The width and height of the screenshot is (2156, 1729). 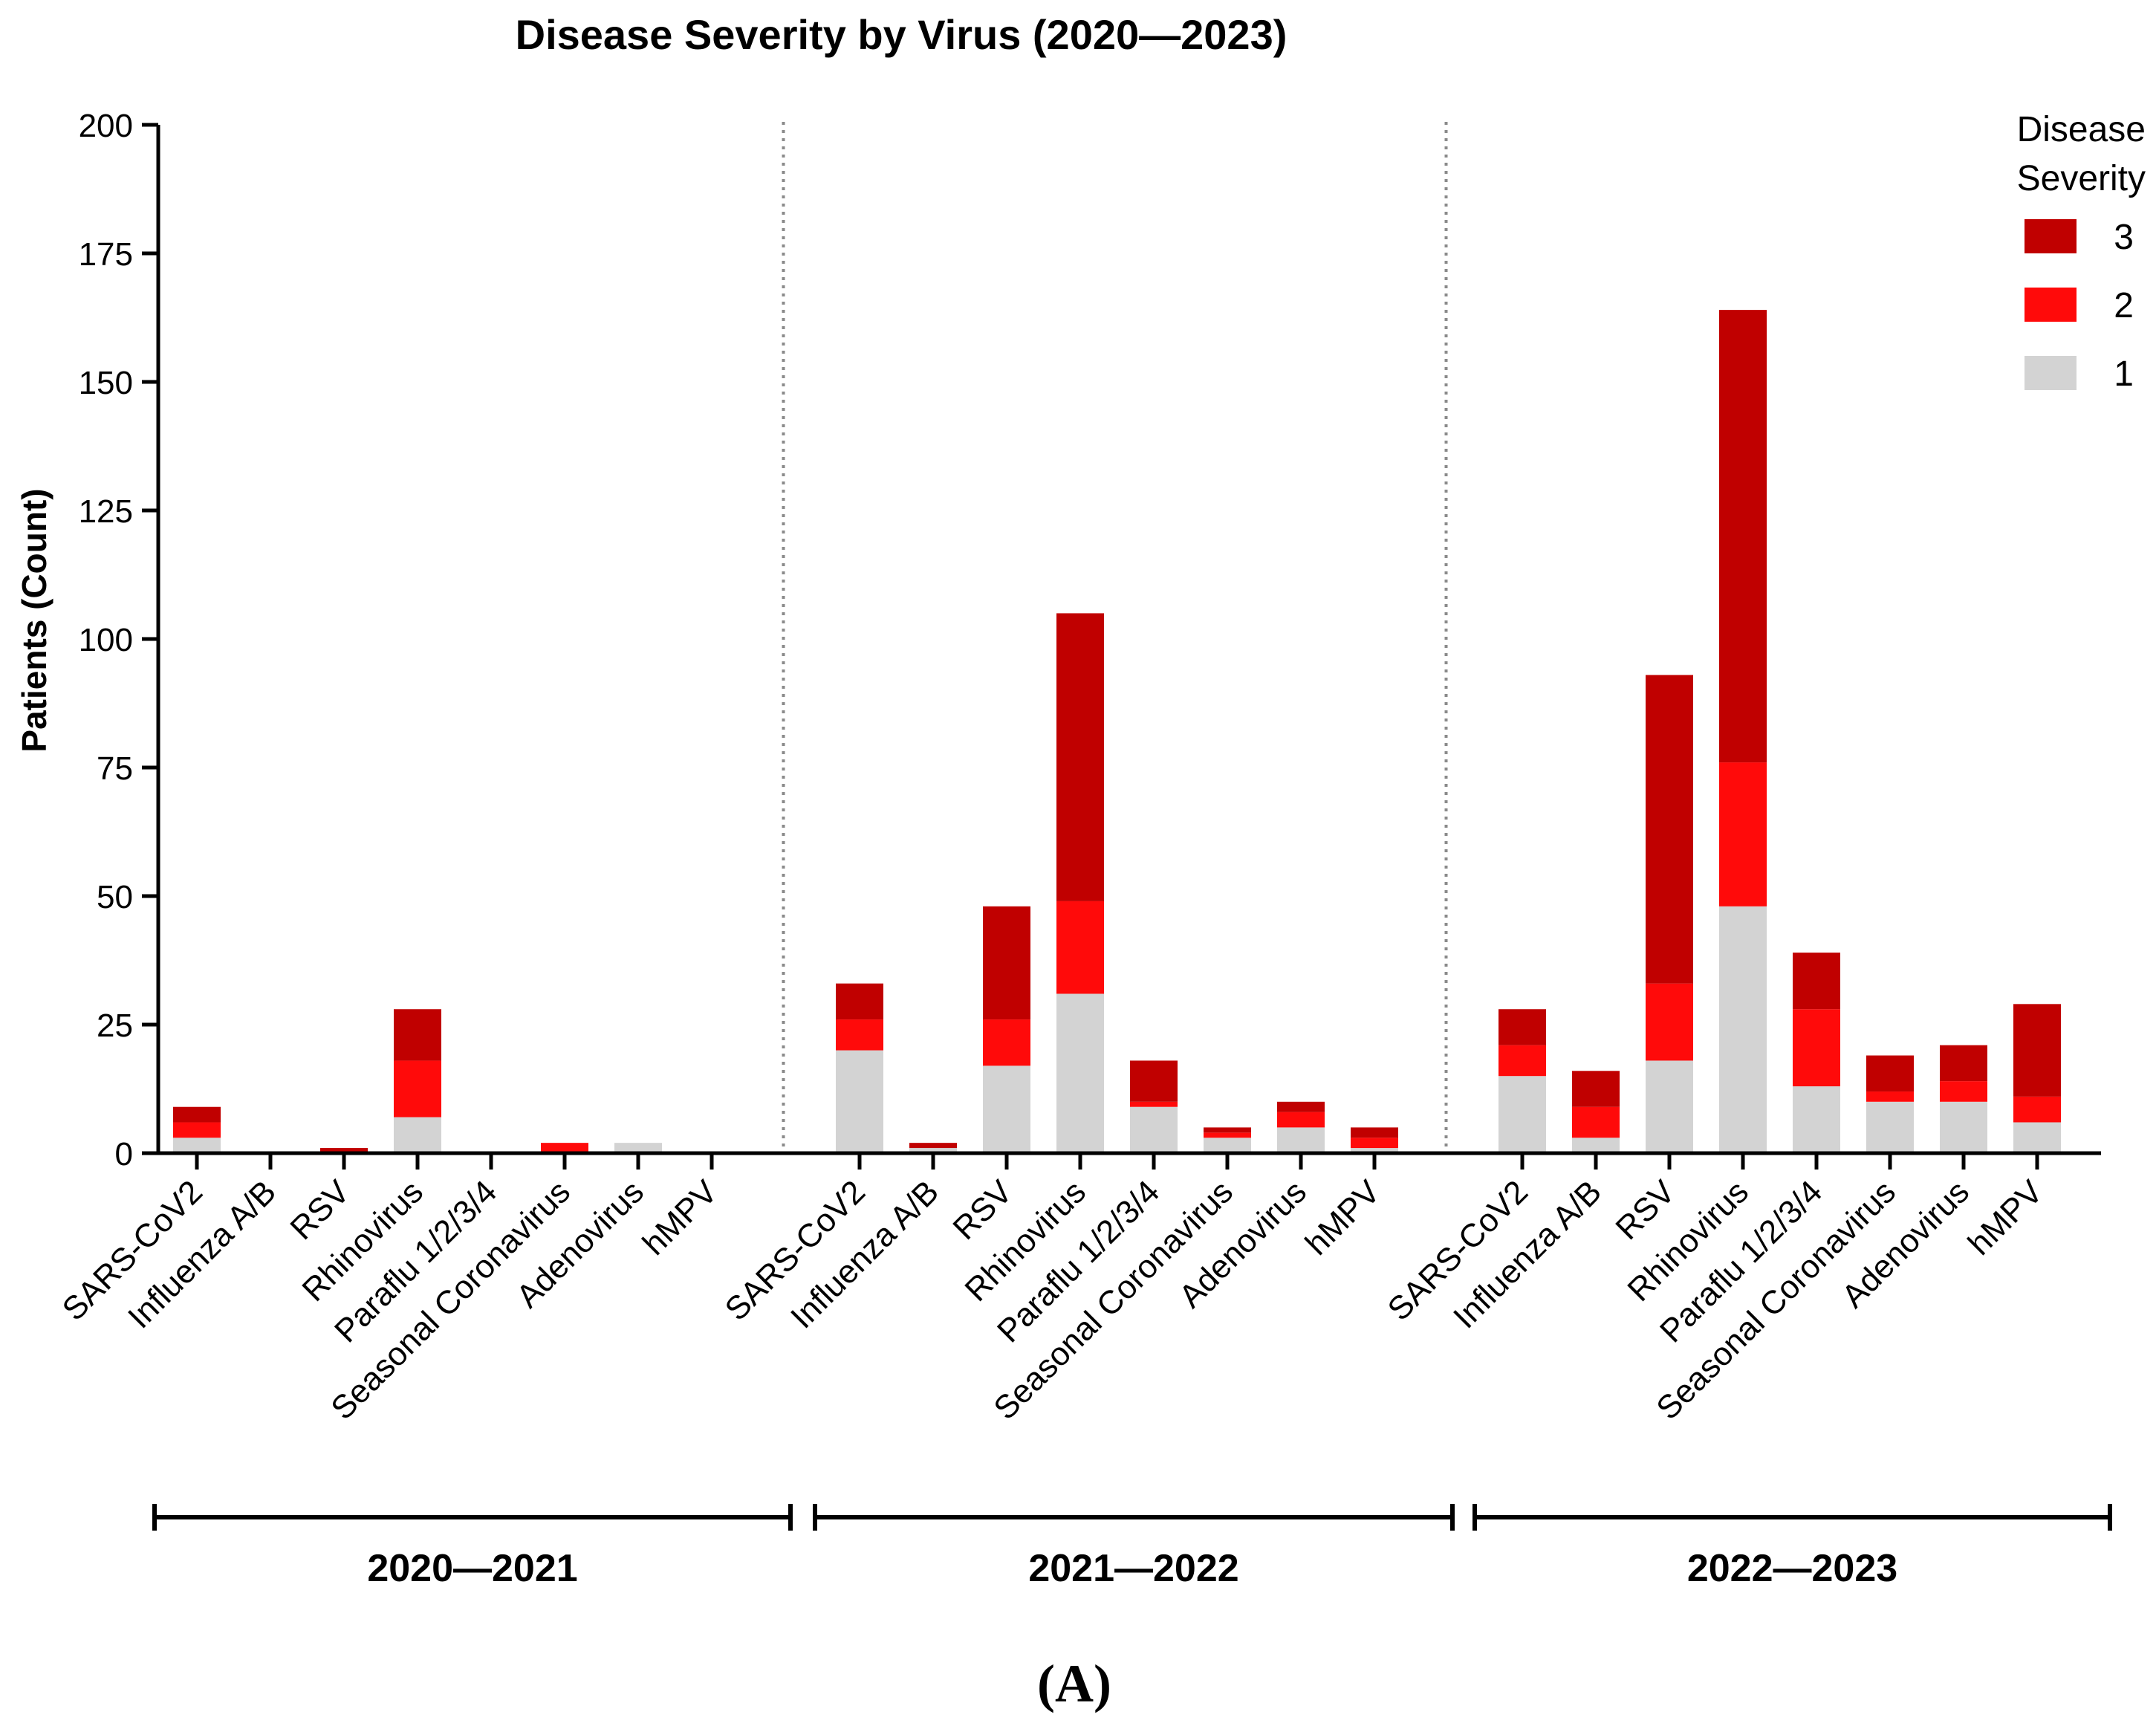 I want to click on y-axis-label: Patients (Count), so click(x=34, y=620).